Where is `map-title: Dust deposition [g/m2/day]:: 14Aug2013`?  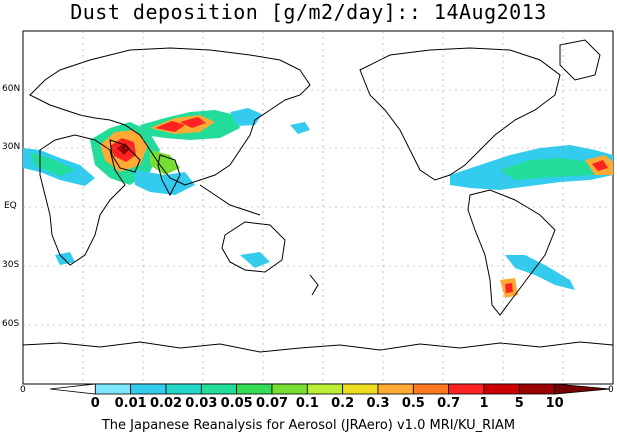 map-title: Dust deposition [g/m2/day]:: 14Aug2013 is located at coordinates (308, 12).